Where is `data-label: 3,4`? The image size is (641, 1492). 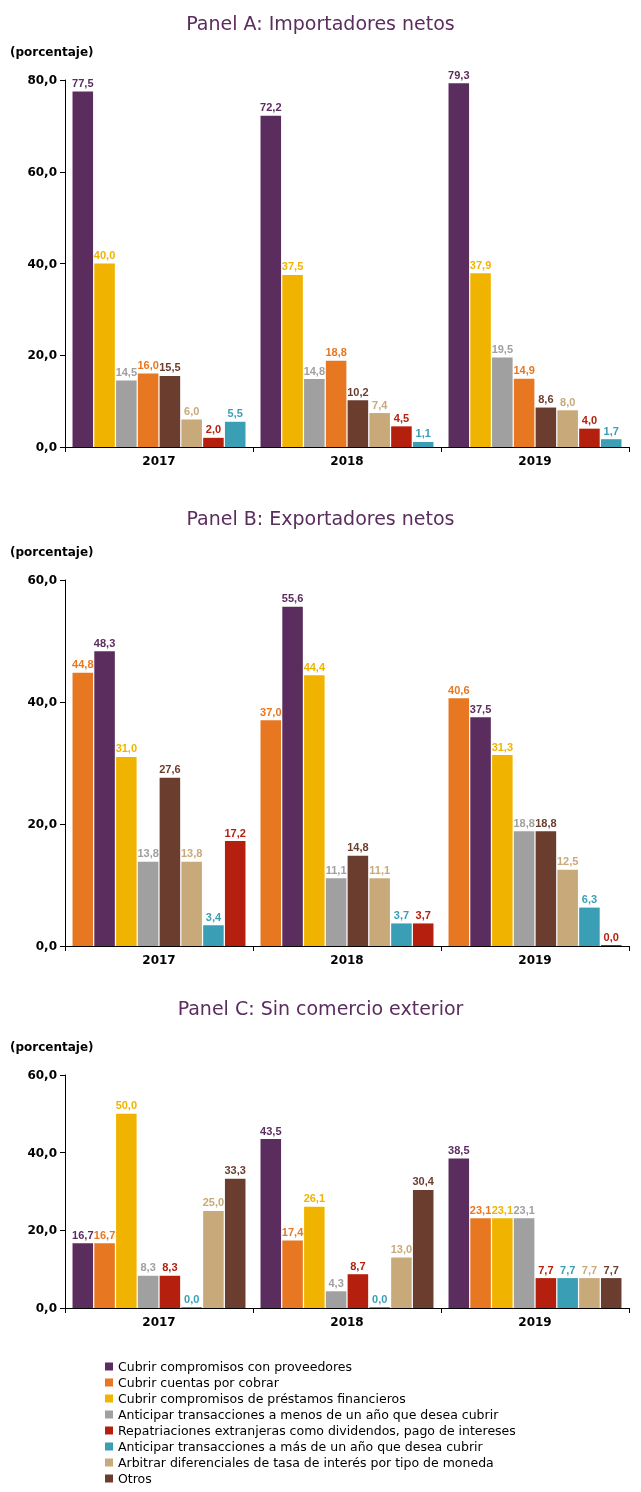
data-label: 3,4 is located at coordinates (213, 916).